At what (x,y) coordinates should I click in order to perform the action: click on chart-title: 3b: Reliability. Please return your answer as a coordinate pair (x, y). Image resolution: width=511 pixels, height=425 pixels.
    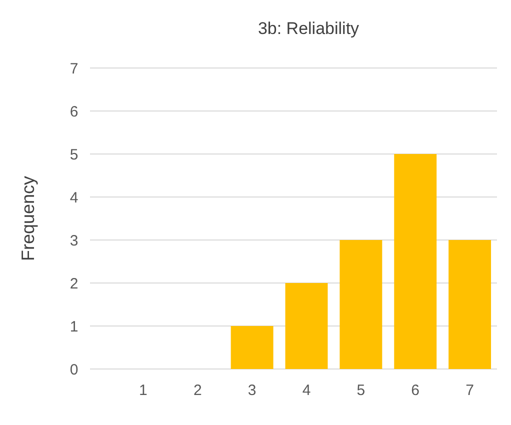
    Looking at the image, I should click on (309, 28).